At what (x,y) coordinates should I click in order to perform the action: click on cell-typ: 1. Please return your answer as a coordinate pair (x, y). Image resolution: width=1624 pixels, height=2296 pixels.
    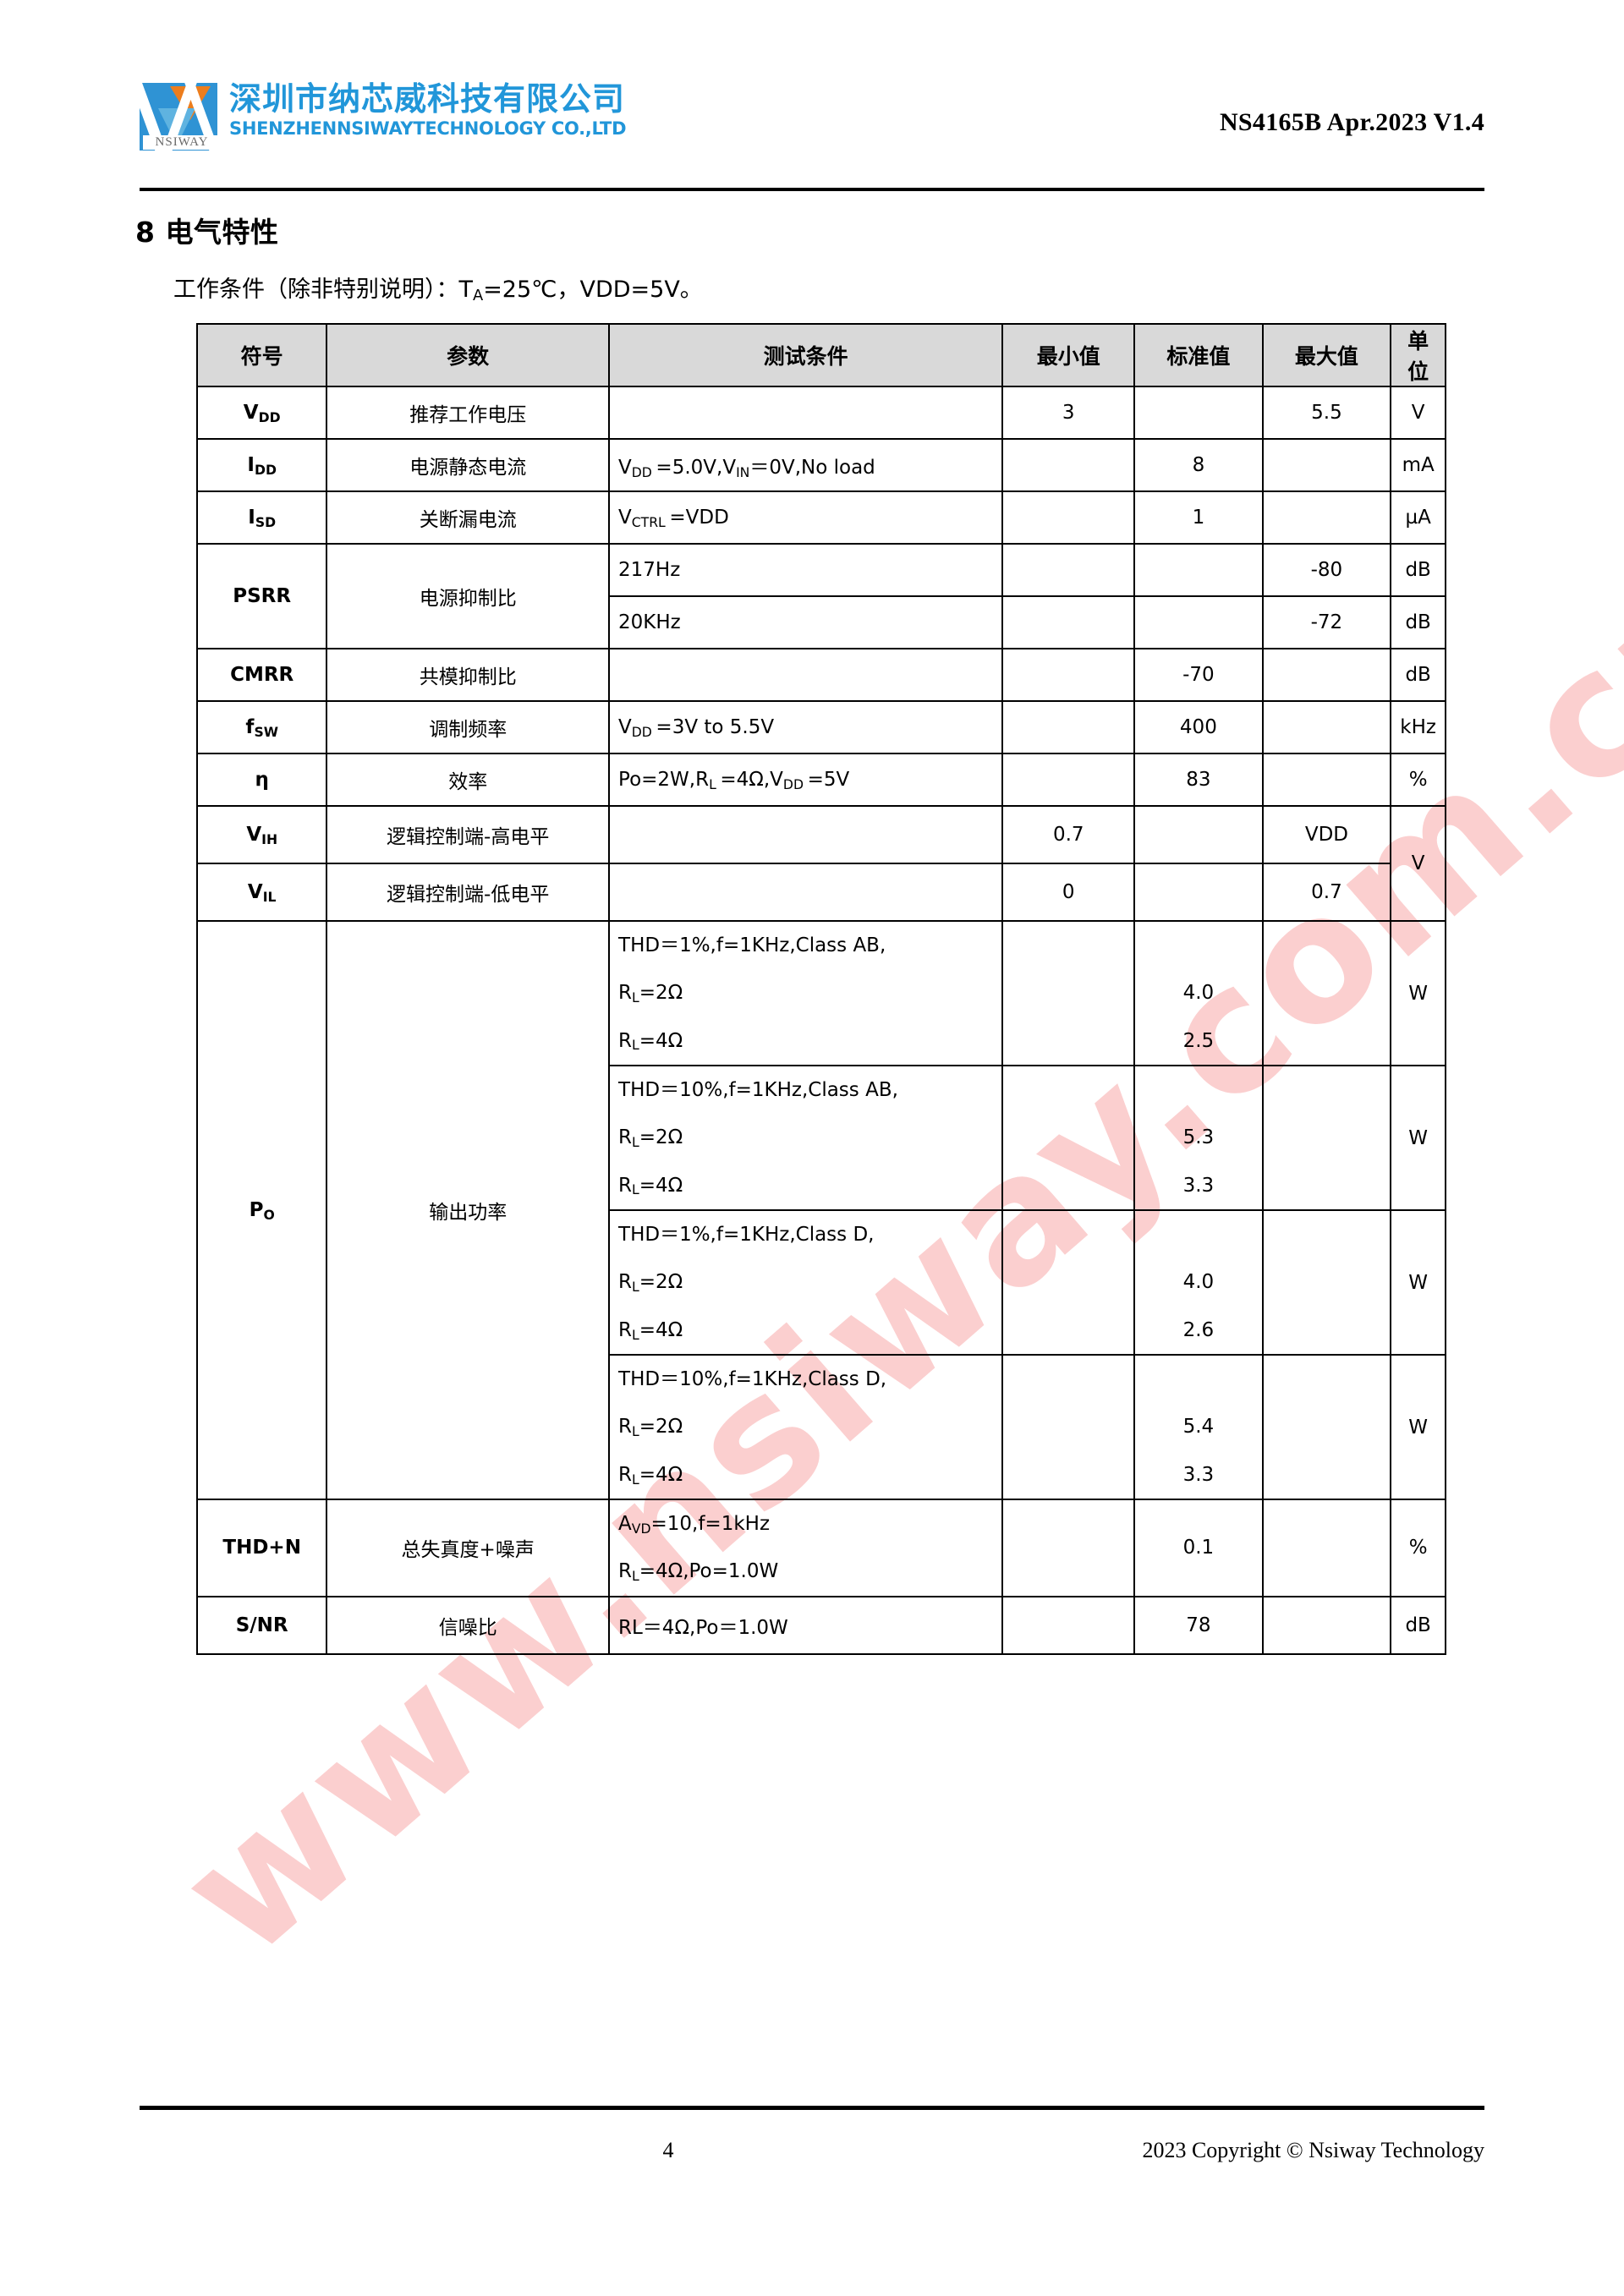
    Looking at the image, I should click on (1198, 517).